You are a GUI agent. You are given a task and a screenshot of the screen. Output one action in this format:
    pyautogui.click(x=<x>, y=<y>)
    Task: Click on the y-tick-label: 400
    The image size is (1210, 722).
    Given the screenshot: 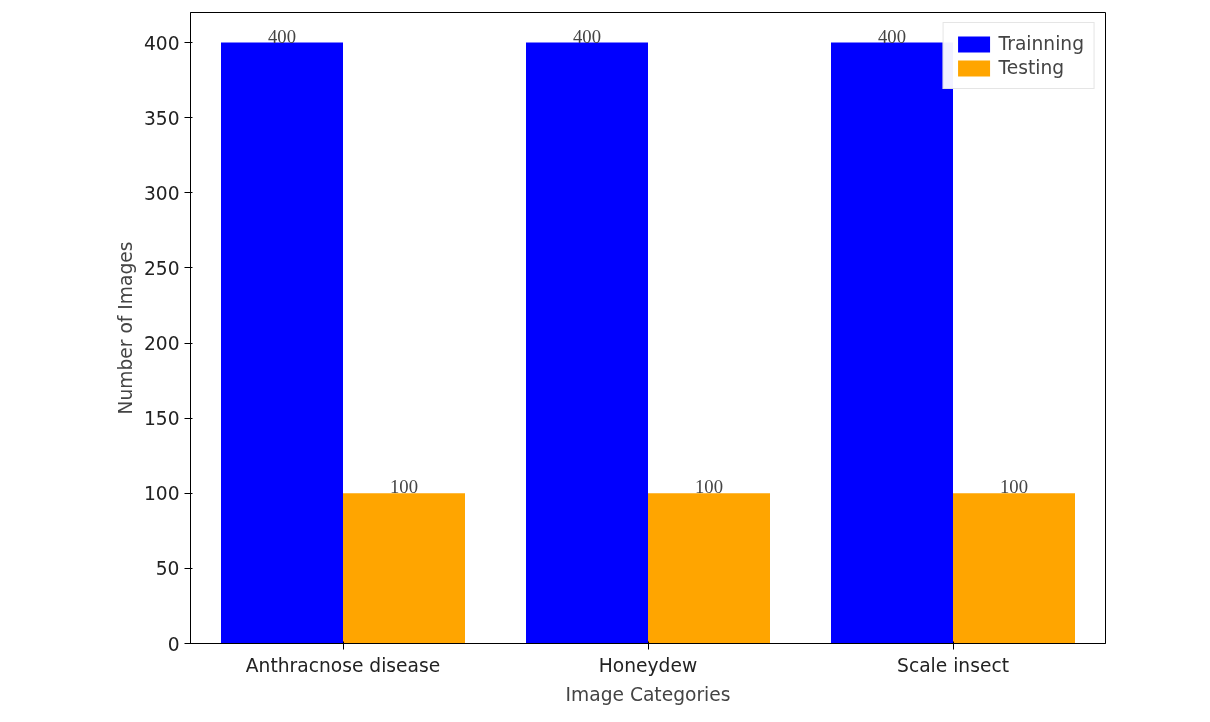 What is the action you would take?
    pyautogui.click(x=161, y=43)
    